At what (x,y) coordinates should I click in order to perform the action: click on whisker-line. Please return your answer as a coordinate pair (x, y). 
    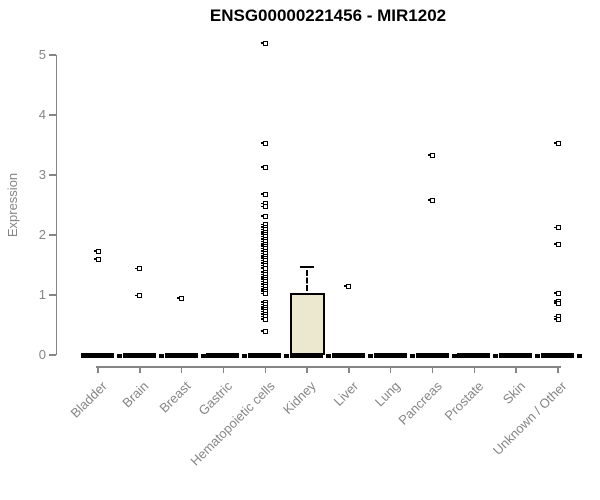
    Looking at the image, I should click on (307, 280).